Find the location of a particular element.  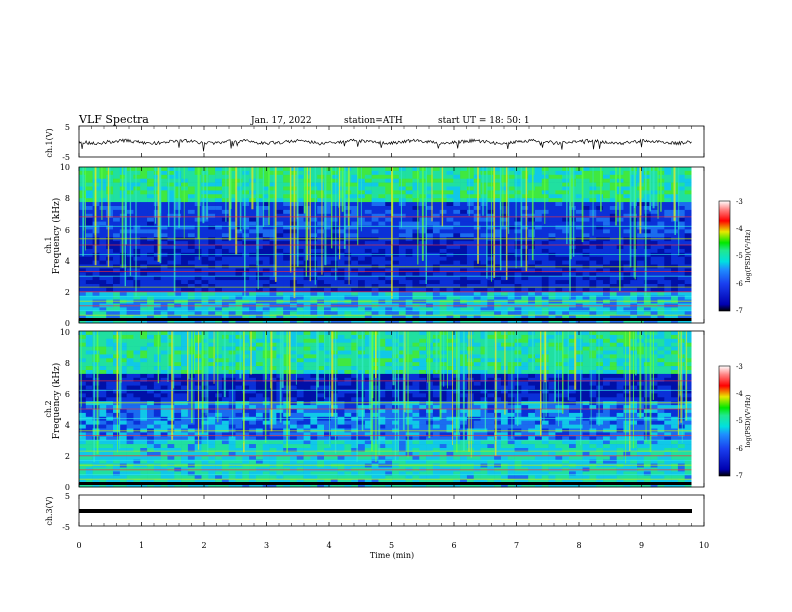

ch1-cb-tick-neg5: -5 is located at coordinates (739, 256).